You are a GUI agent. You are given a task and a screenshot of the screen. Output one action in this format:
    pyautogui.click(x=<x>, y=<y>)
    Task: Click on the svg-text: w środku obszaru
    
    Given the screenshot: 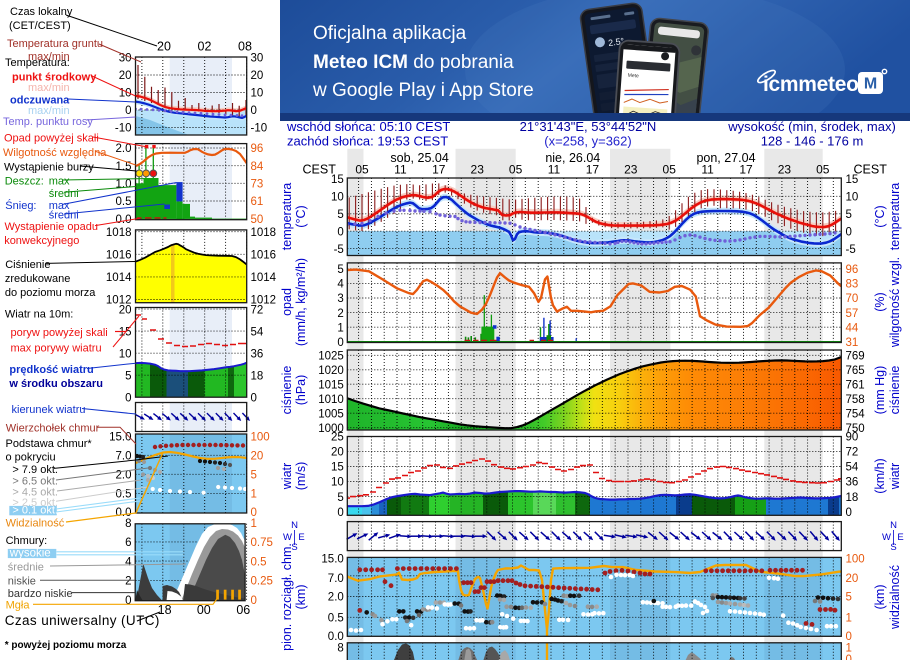 What is the action you would take?
    pyautogui.click(x=55, y=384)
    